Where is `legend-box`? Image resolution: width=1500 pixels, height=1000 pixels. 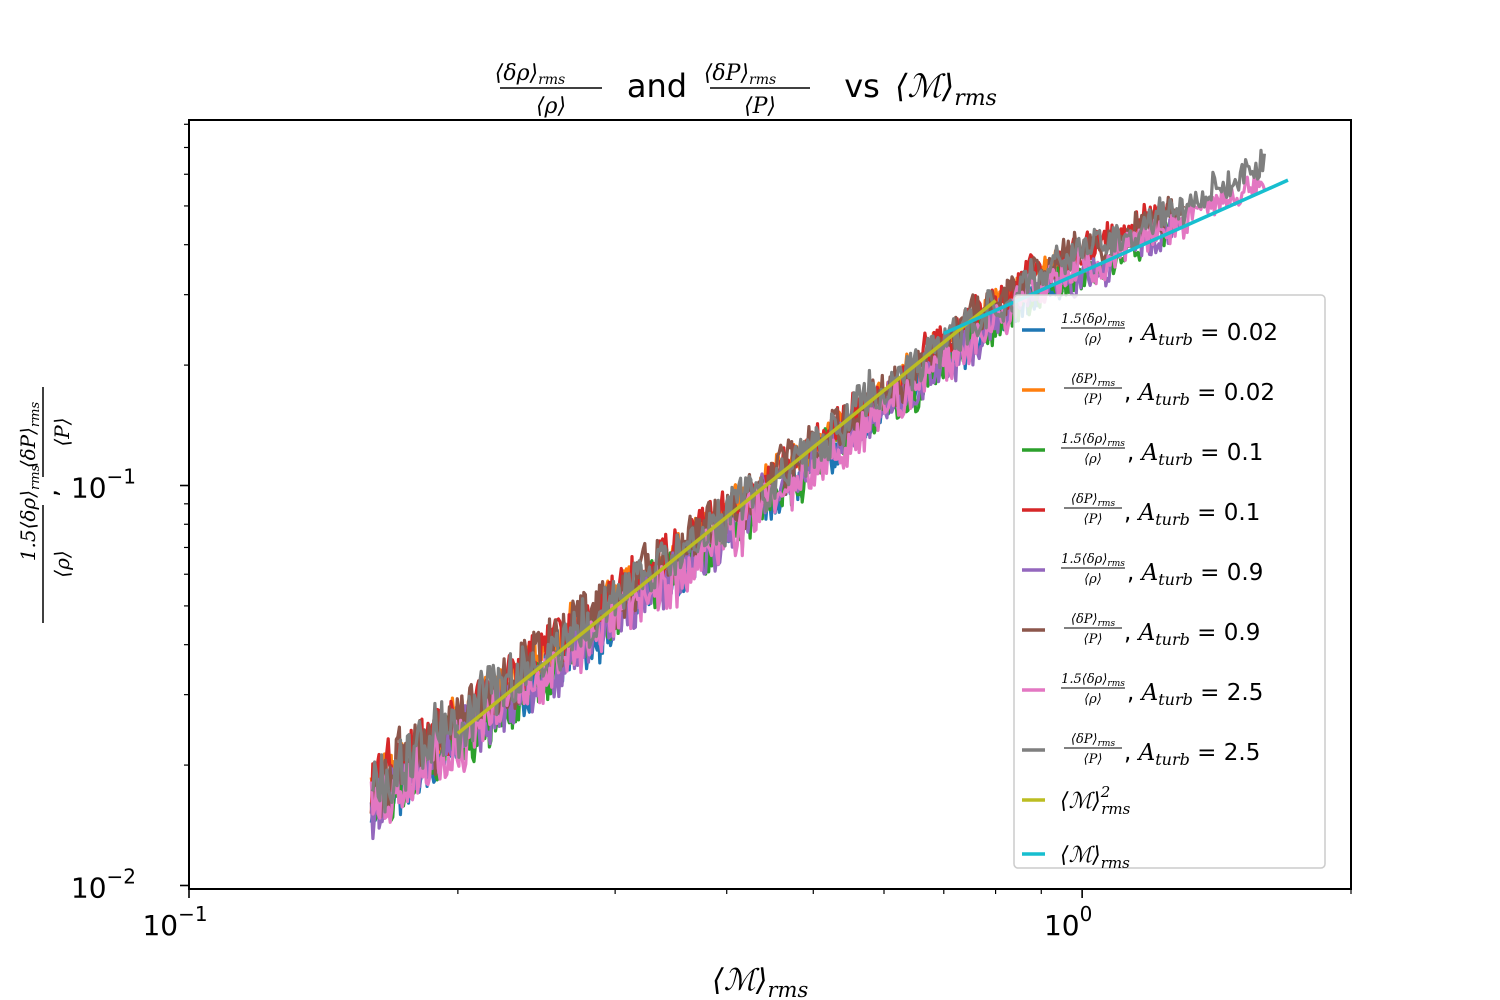
legend-box is located at coordinates (1169, 581).